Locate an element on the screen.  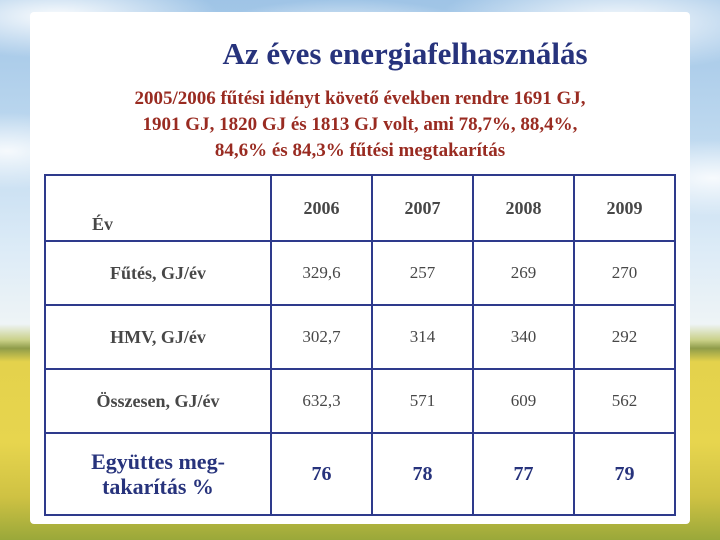
value-cell: 79 is located at coordinates (624, 474).